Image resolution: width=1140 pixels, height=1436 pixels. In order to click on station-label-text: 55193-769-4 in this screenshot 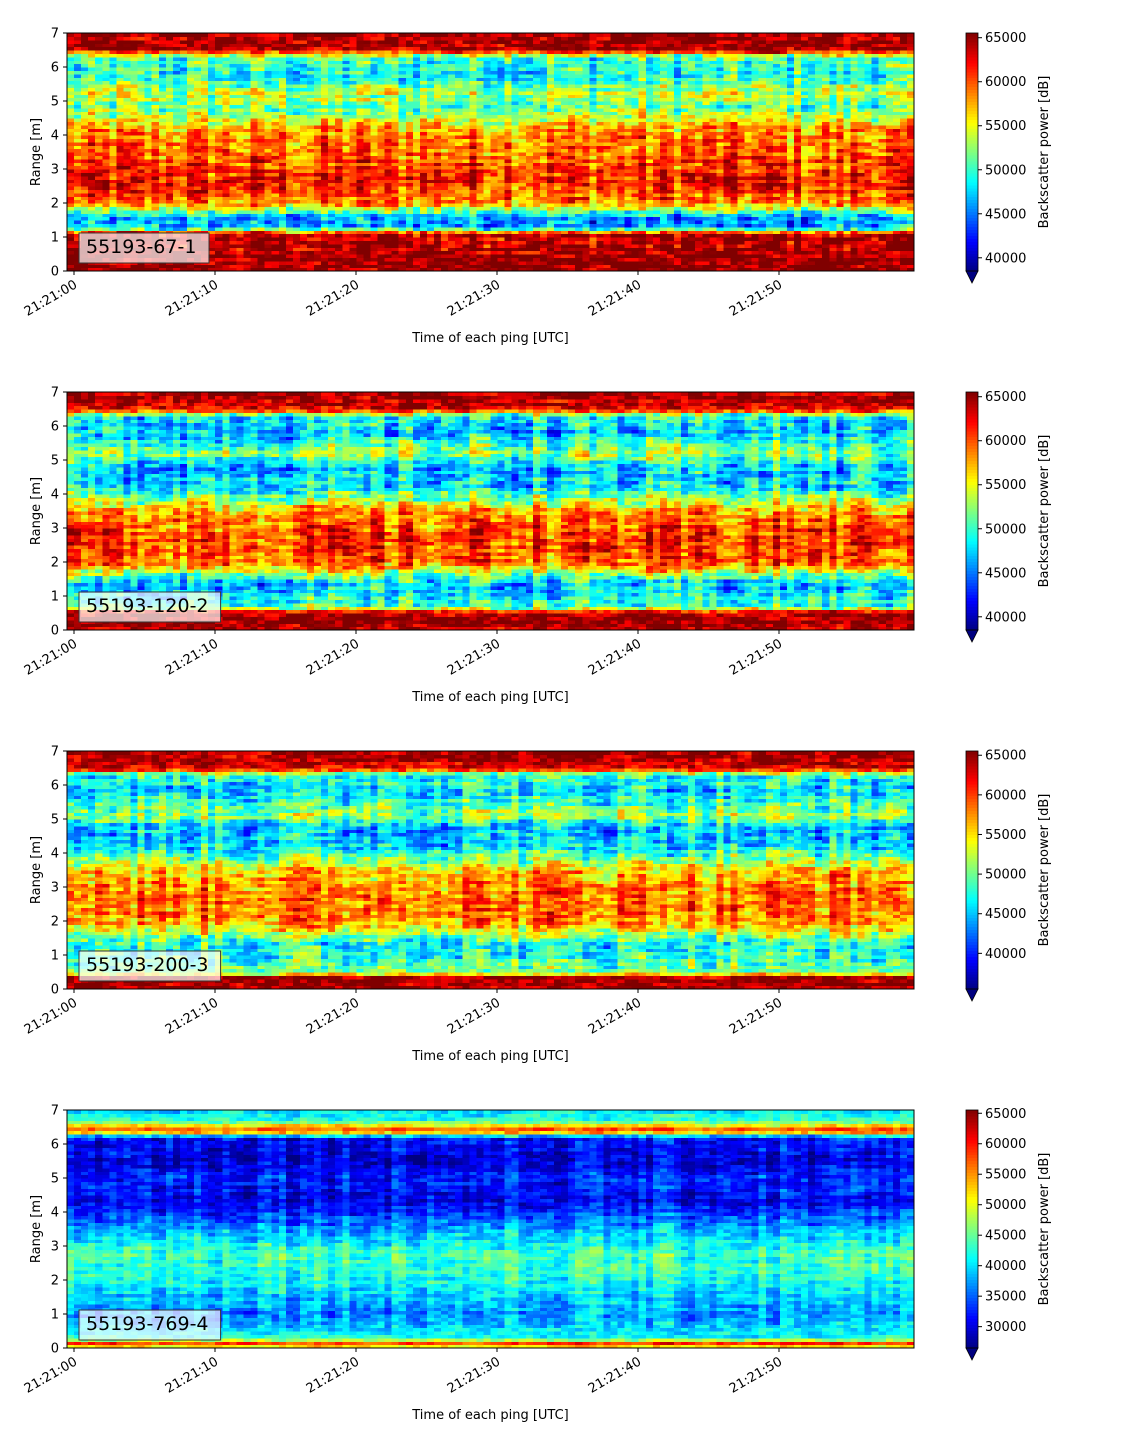, I will do `click(147, 1324)`.